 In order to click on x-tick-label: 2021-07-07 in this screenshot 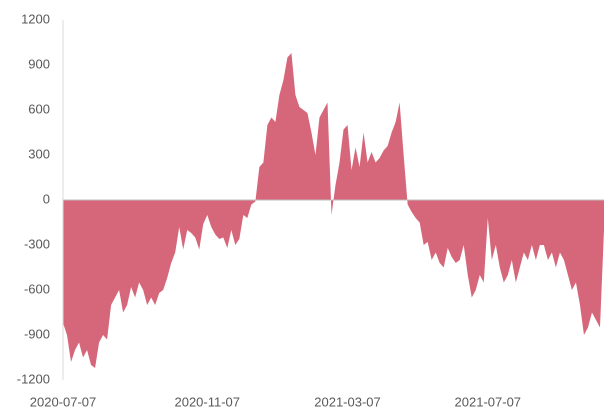, I will do `click(488, 401)`.